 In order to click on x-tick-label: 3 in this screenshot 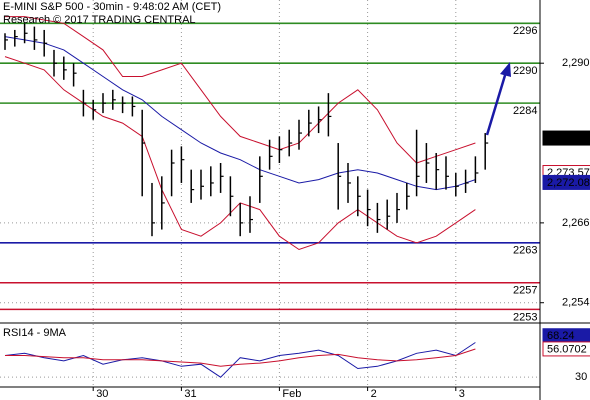, I will do `click(462, 394)`.